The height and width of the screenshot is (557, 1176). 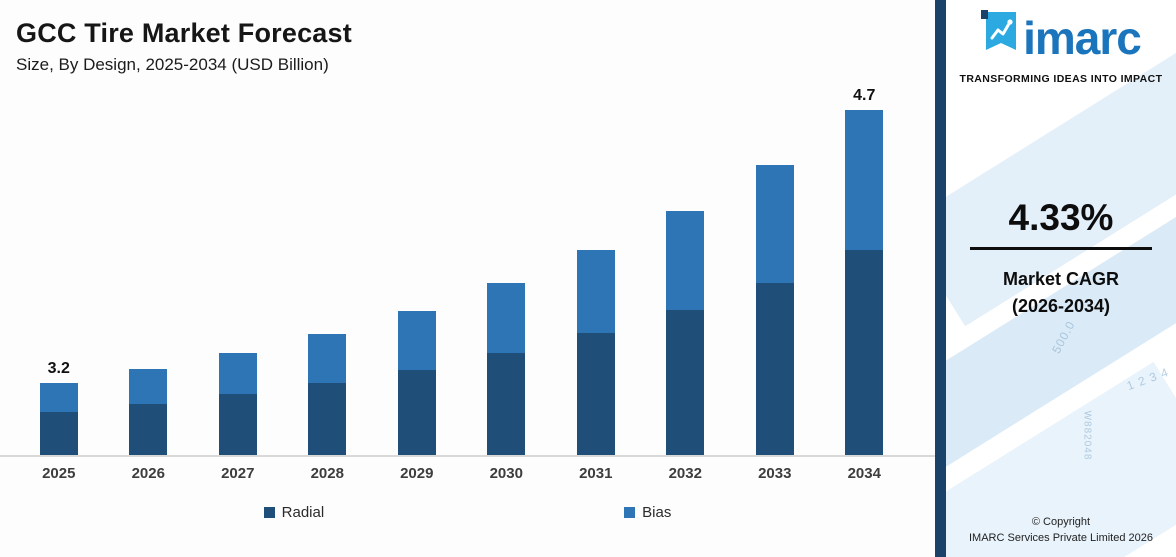 I want to click on x-axis-label-2029: 2029, so click(x=417, y=473).